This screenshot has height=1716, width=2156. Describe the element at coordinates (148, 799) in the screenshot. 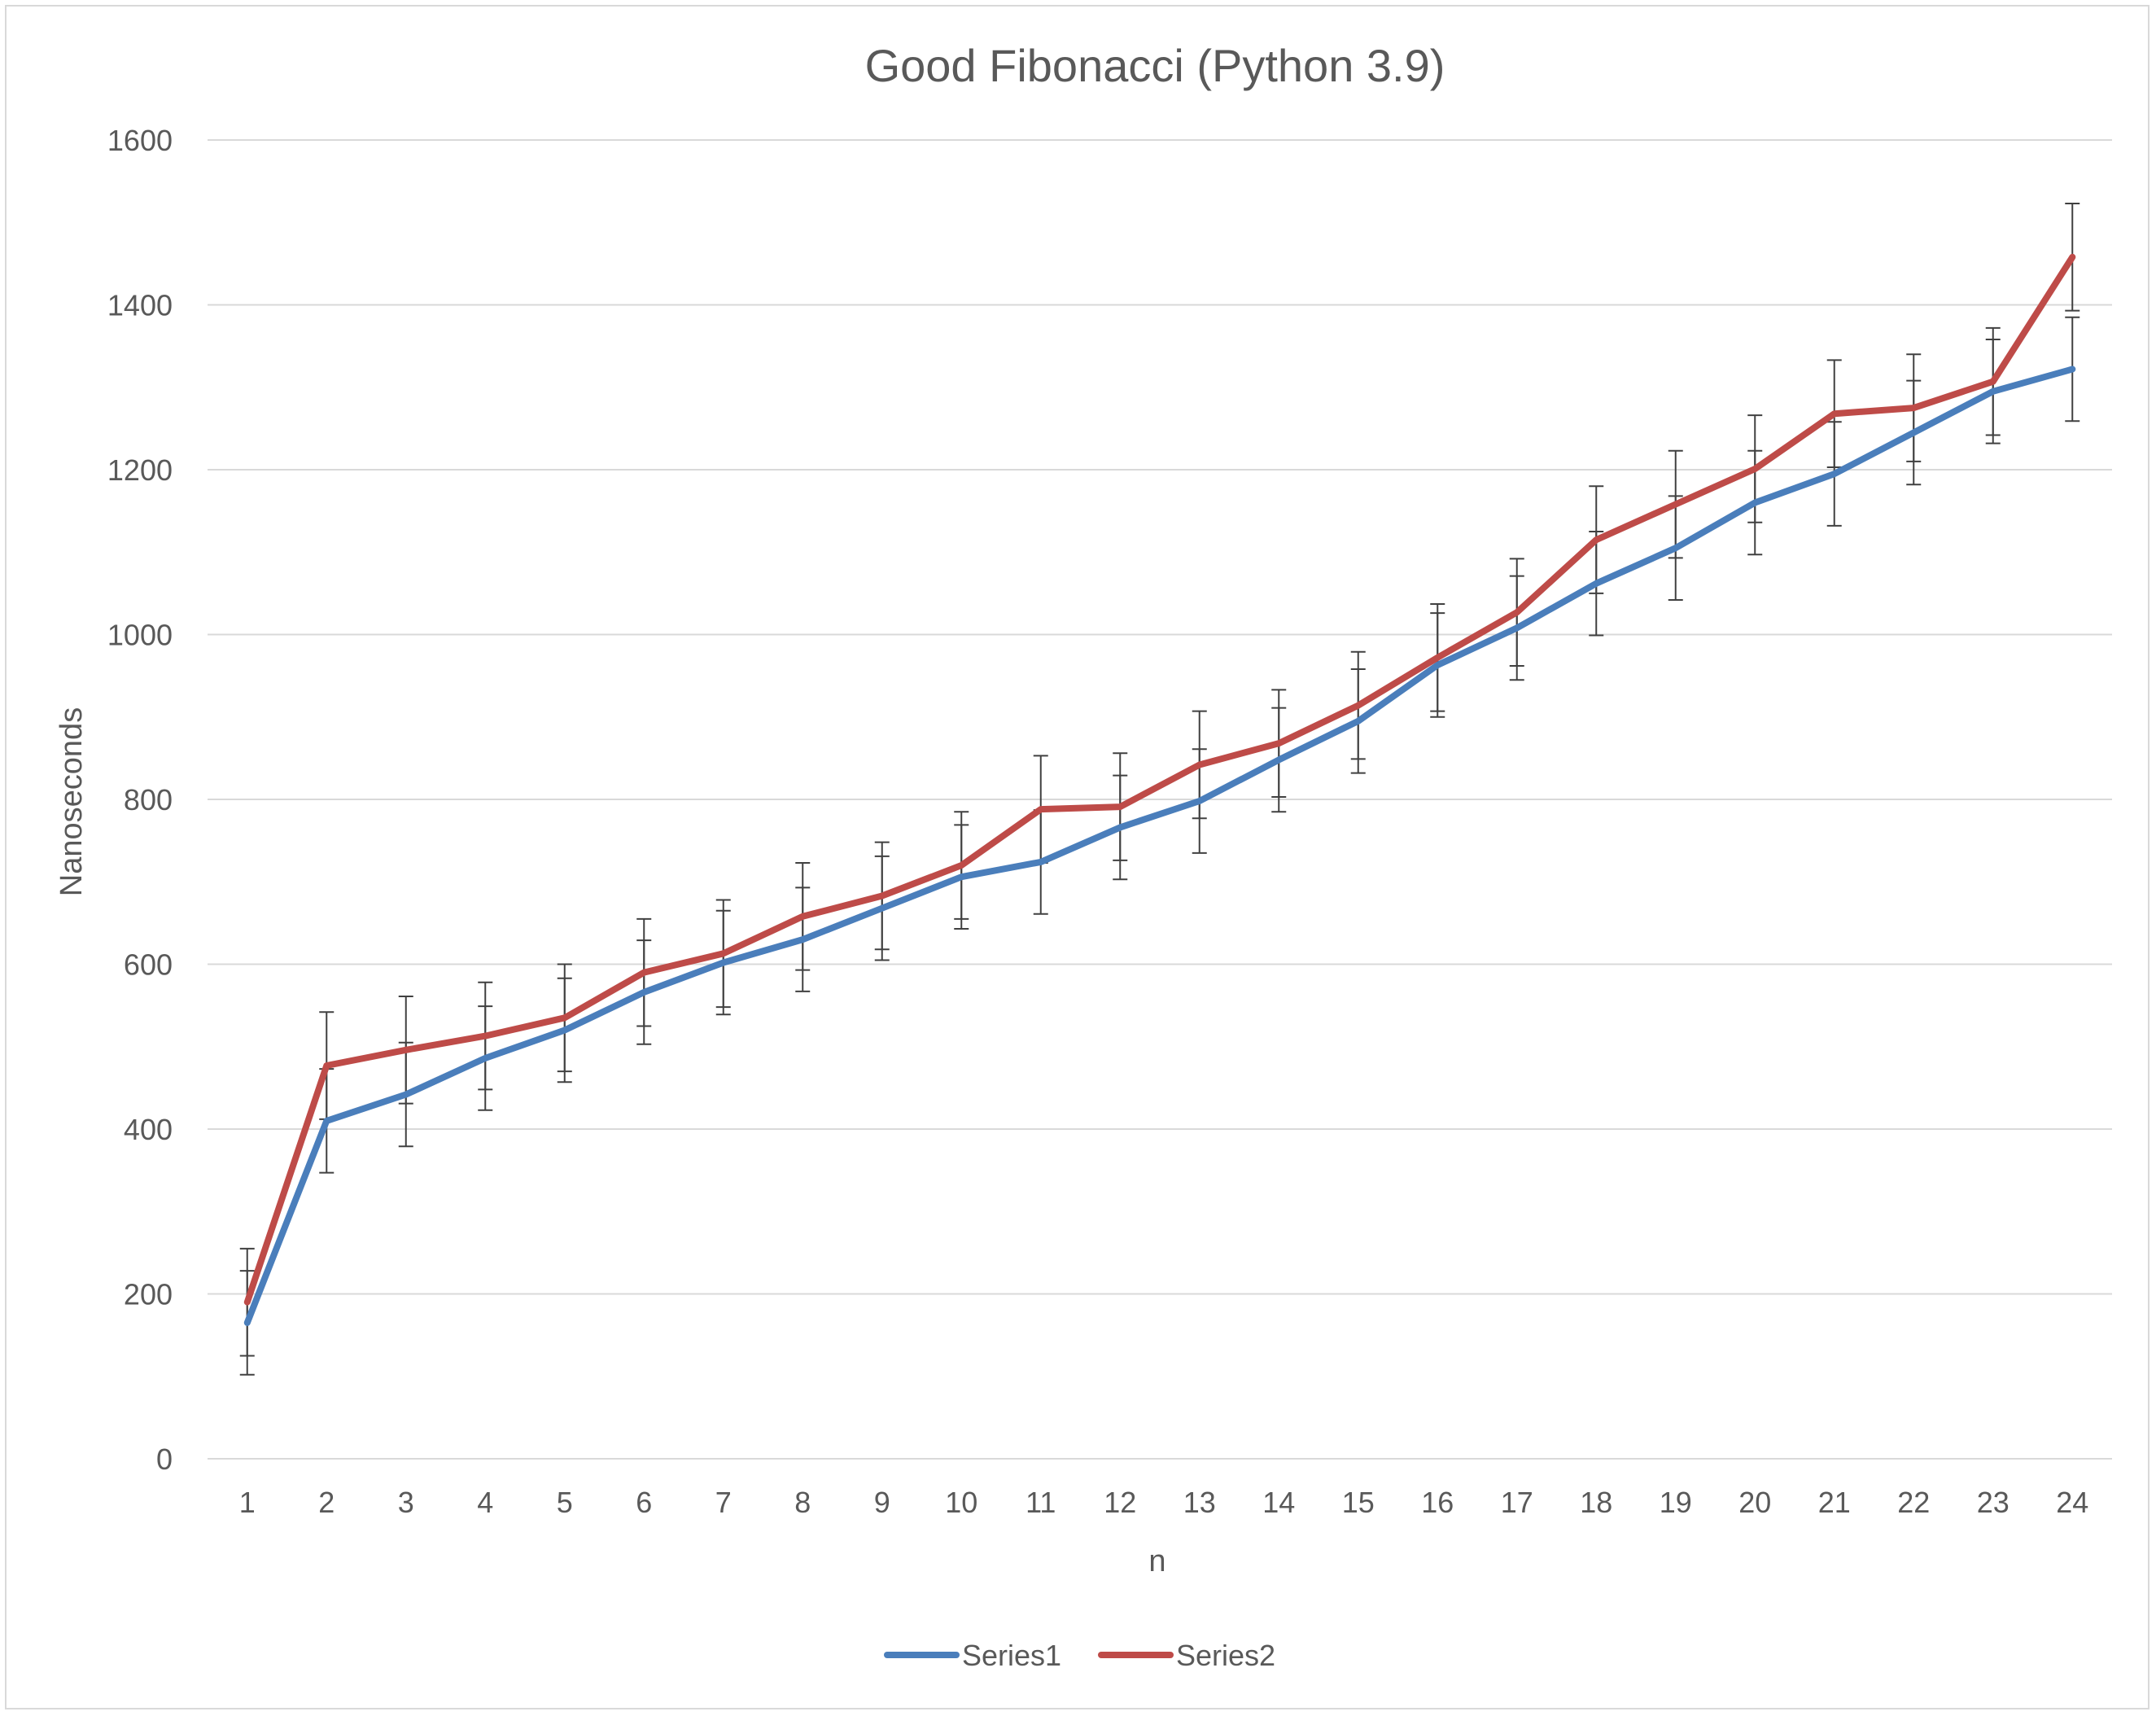

I see `y-tick-label: 800` at that location.